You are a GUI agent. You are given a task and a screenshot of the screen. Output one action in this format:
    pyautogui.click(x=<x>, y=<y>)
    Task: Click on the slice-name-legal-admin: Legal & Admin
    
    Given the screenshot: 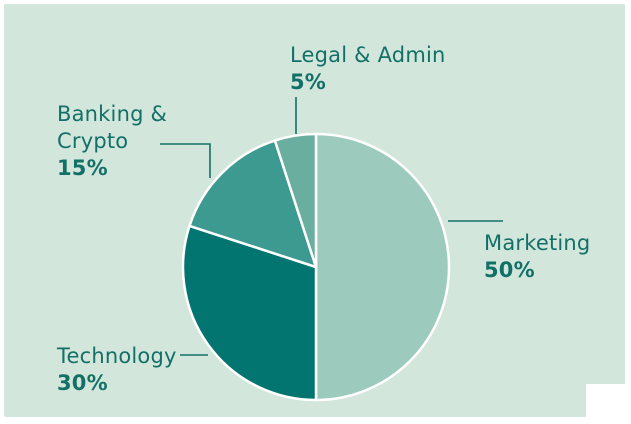 What is the action you would take?
    pyautogui.click(x=368, y=55)
    